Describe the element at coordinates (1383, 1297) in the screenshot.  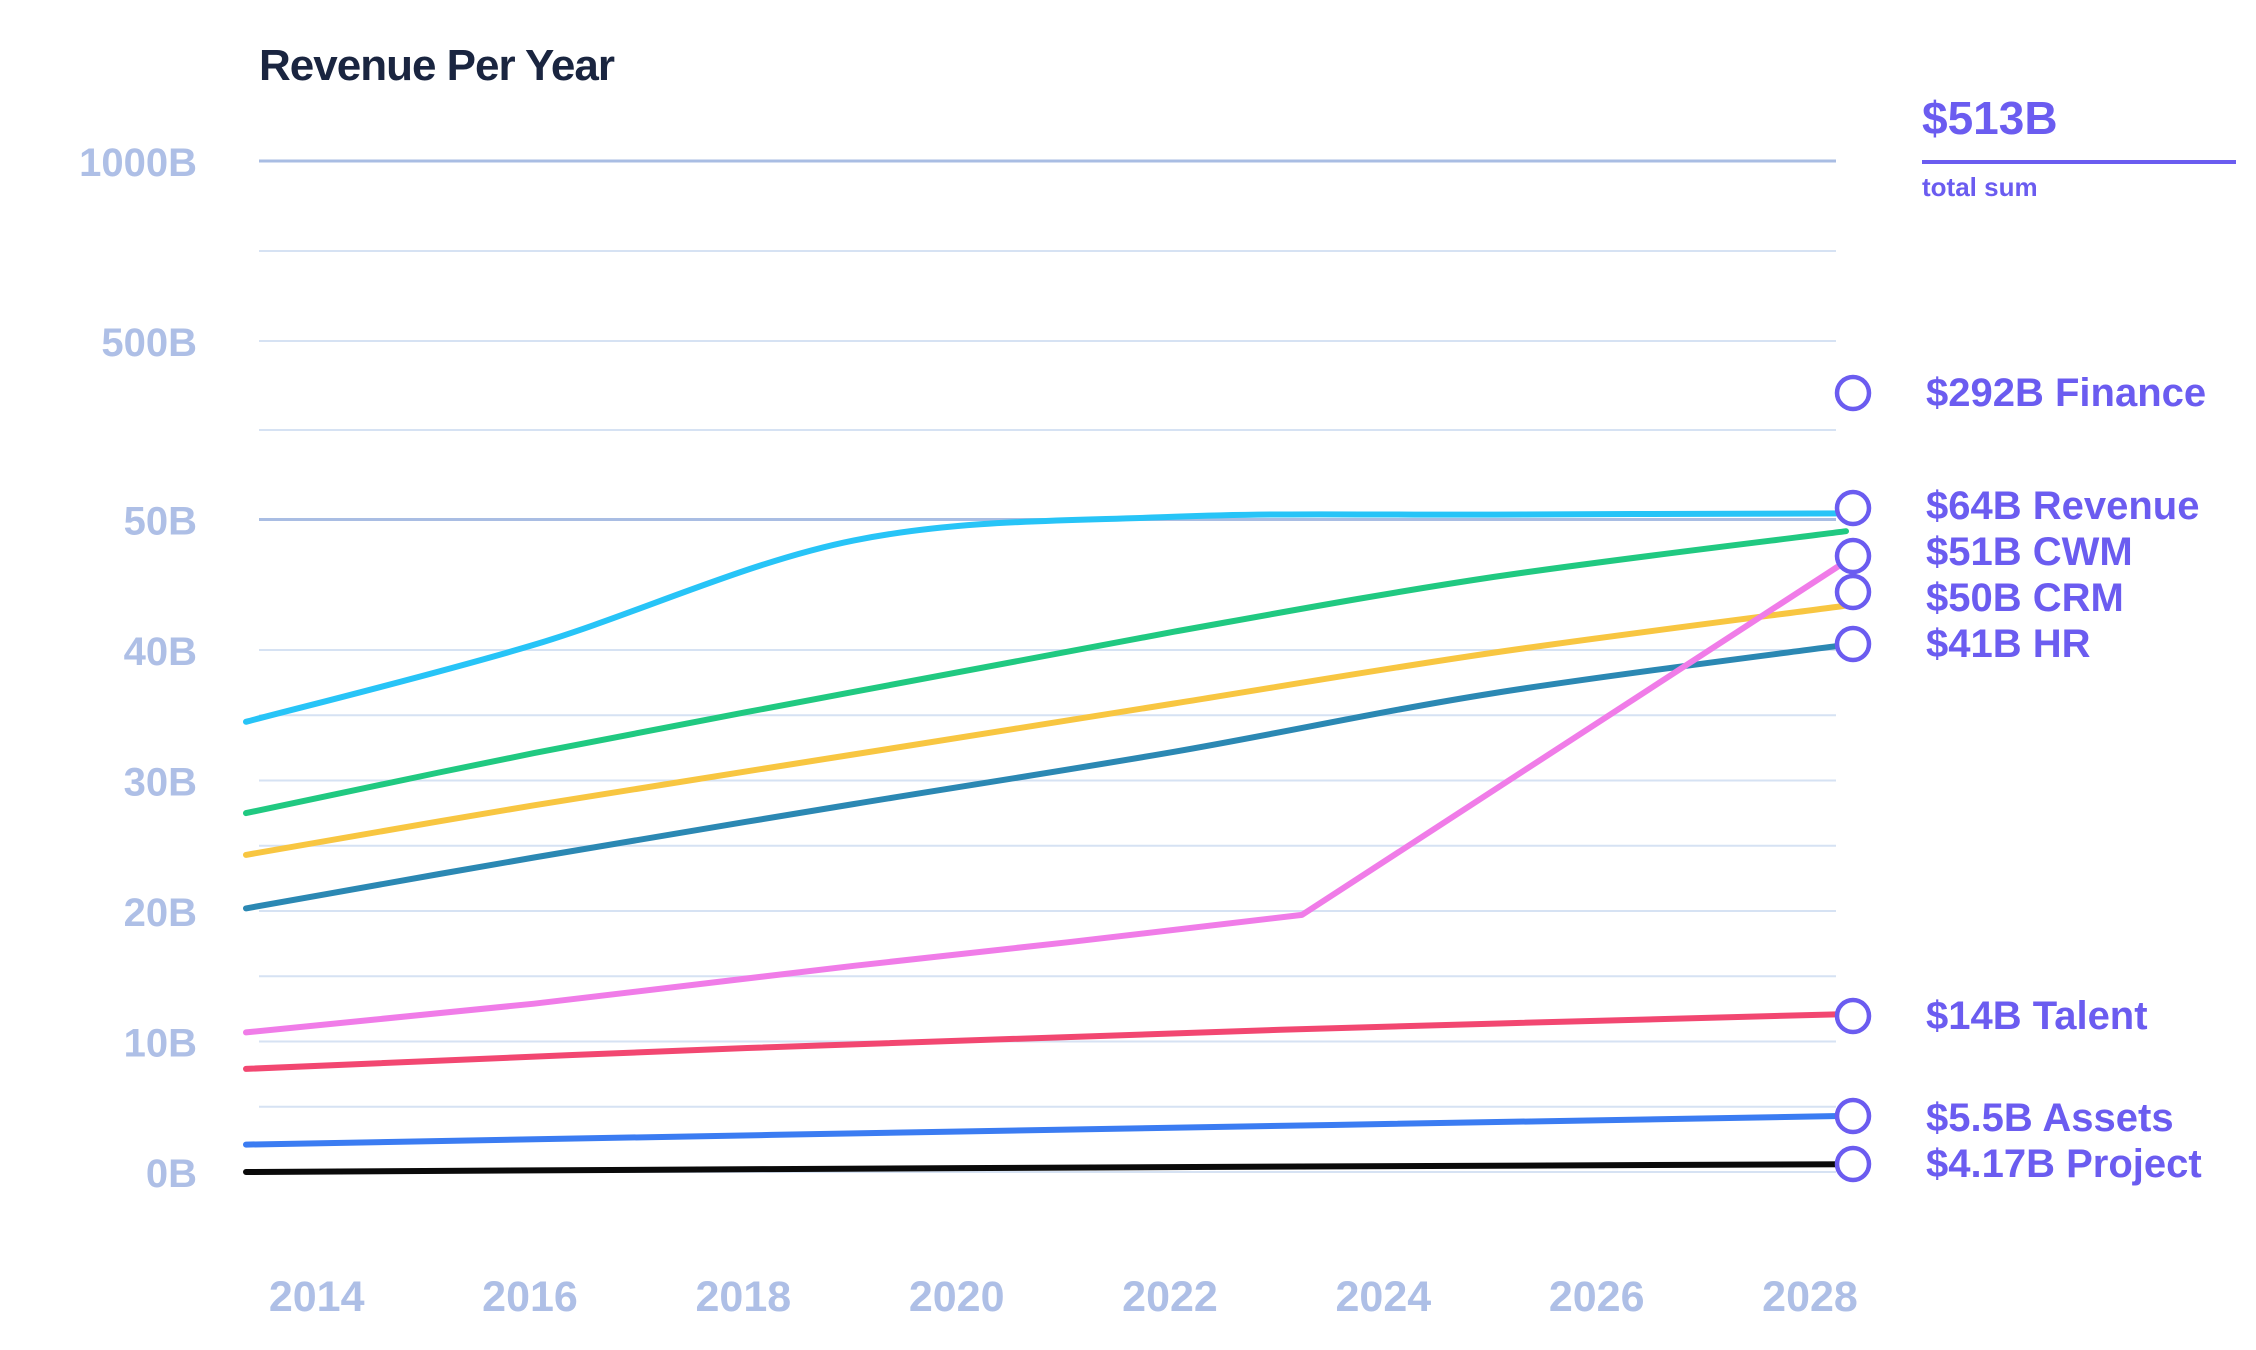
I see `x-tick-label: 2024` at that location.